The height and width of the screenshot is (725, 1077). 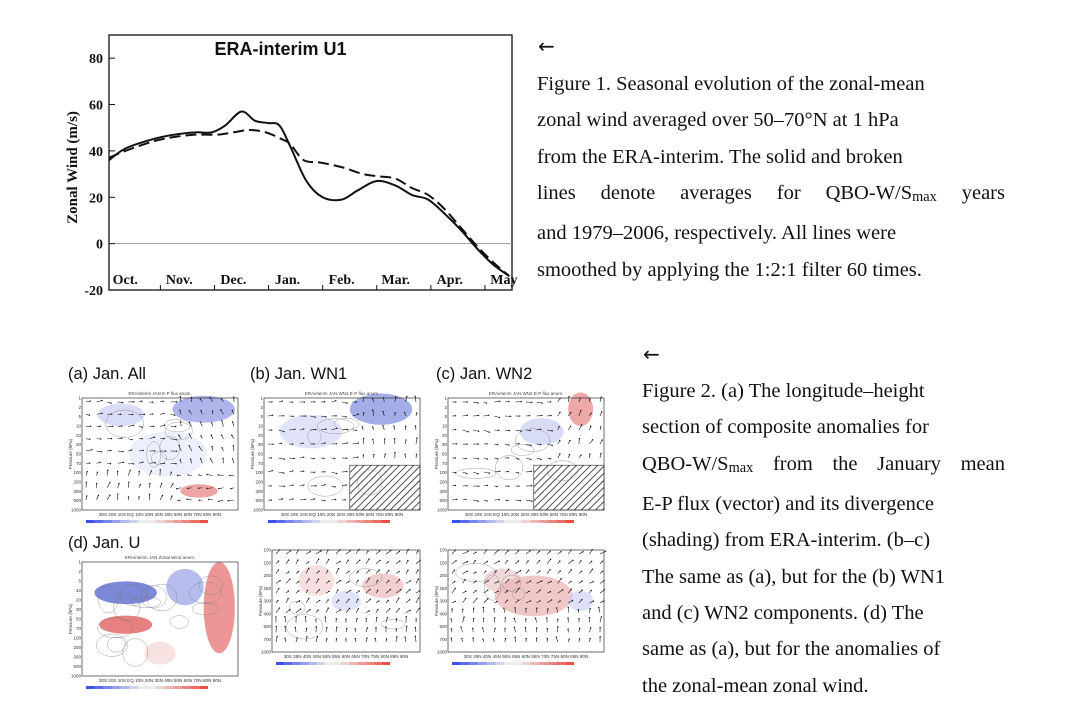 I want to click on pressure-tick-label: 300, so click(x=443, y=601).